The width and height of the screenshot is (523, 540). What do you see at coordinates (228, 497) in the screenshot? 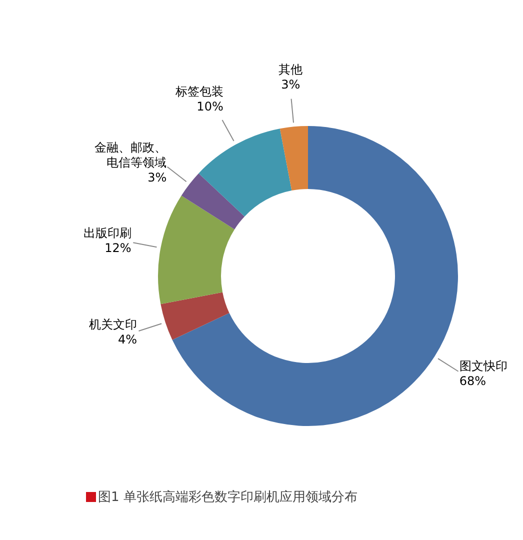
I see `caption: 图1 单张纸高端彩色数字印刷机应用领域分布` at bounding box center [228, 497].